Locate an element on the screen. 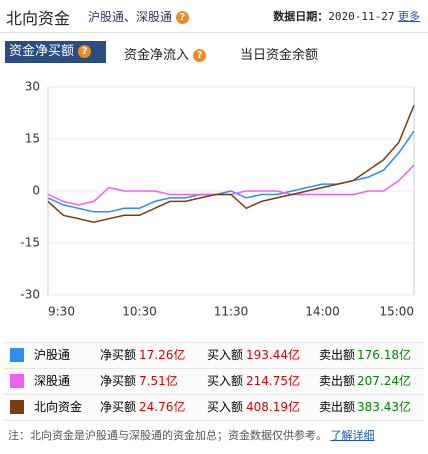 This screenshot has height=454, width=428. tab: 资金净流入 ? is located at coordinates (165, 53).